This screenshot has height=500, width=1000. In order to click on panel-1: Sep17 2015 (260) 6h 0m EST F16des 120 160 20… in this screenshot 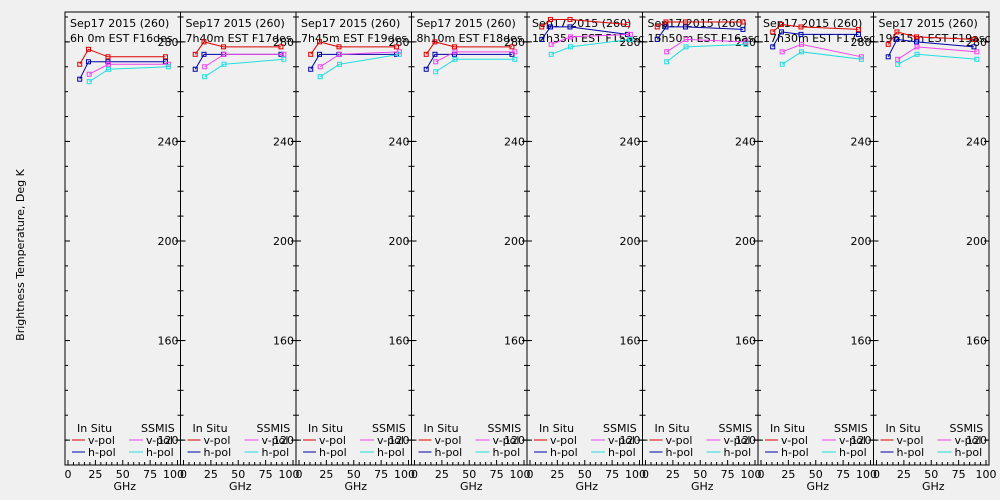, I will do `click(124, 252)`.